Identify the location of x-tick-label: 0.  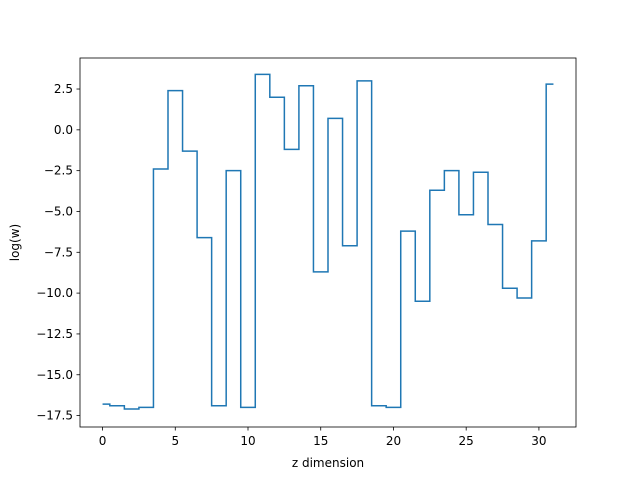
(103, 441).